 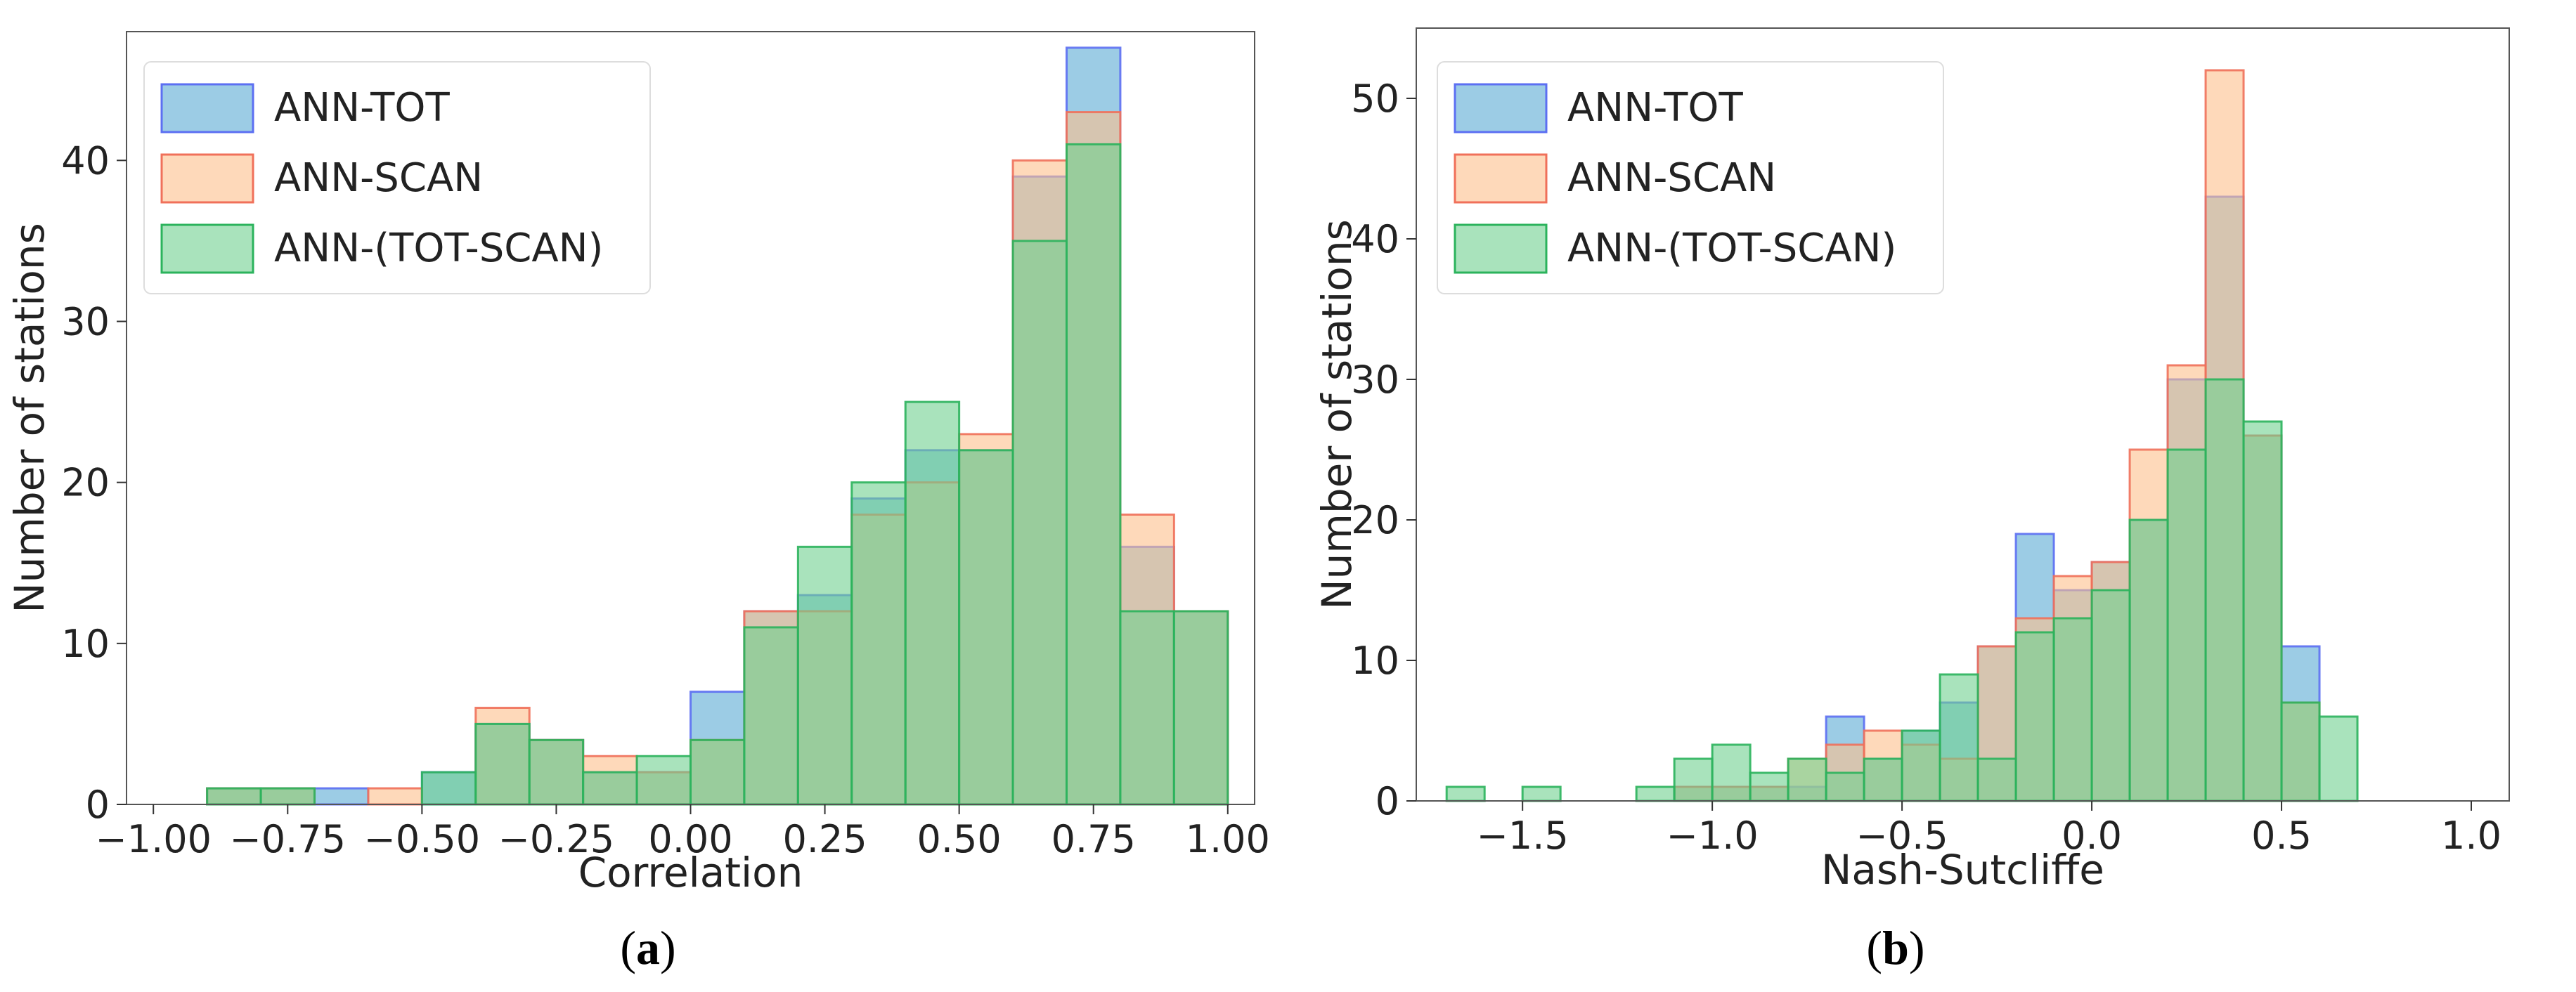 I want to click on x-tick-label: −1.0, so click(x=1713, y=836).